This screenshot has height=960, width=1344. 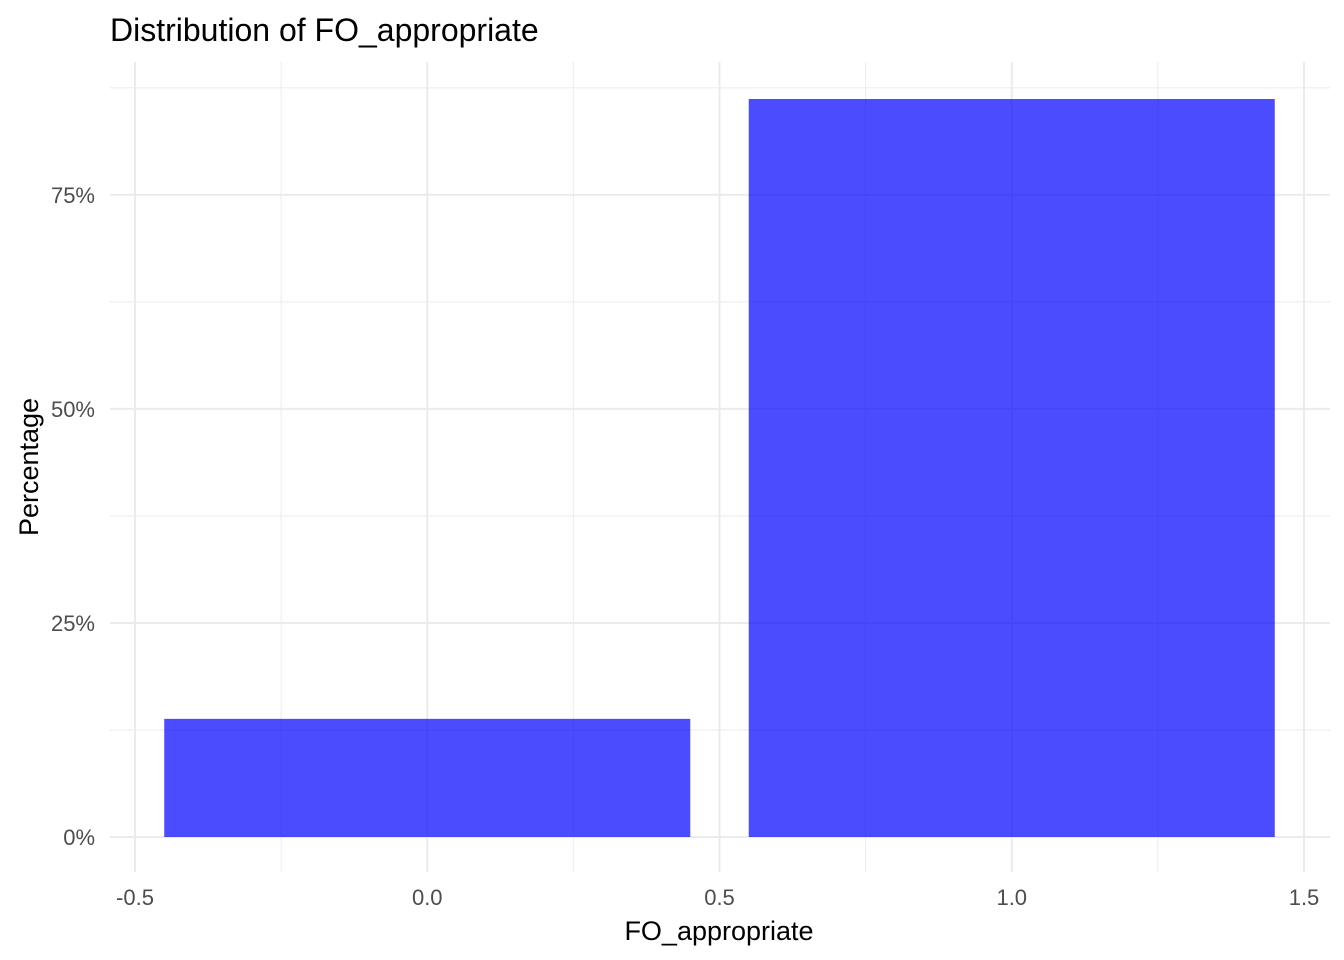 I want to click on y-tick-label: 50%, so click(x=73, y=409).